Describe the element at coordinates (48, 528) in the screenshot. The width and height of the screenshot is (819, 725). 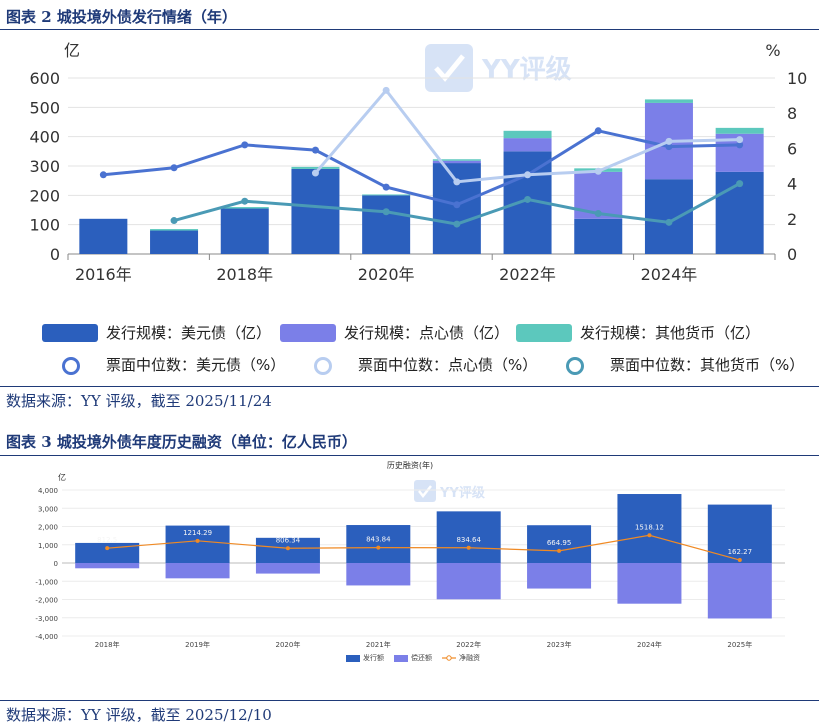
I see `figure3-y-tick-label: 2,000` at that location.